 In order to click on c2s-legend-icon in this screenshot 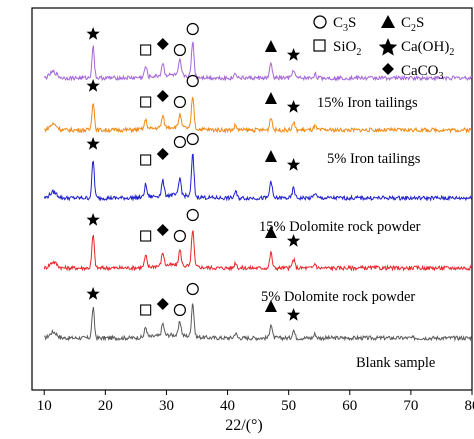, I will do `click(388, 21)`.